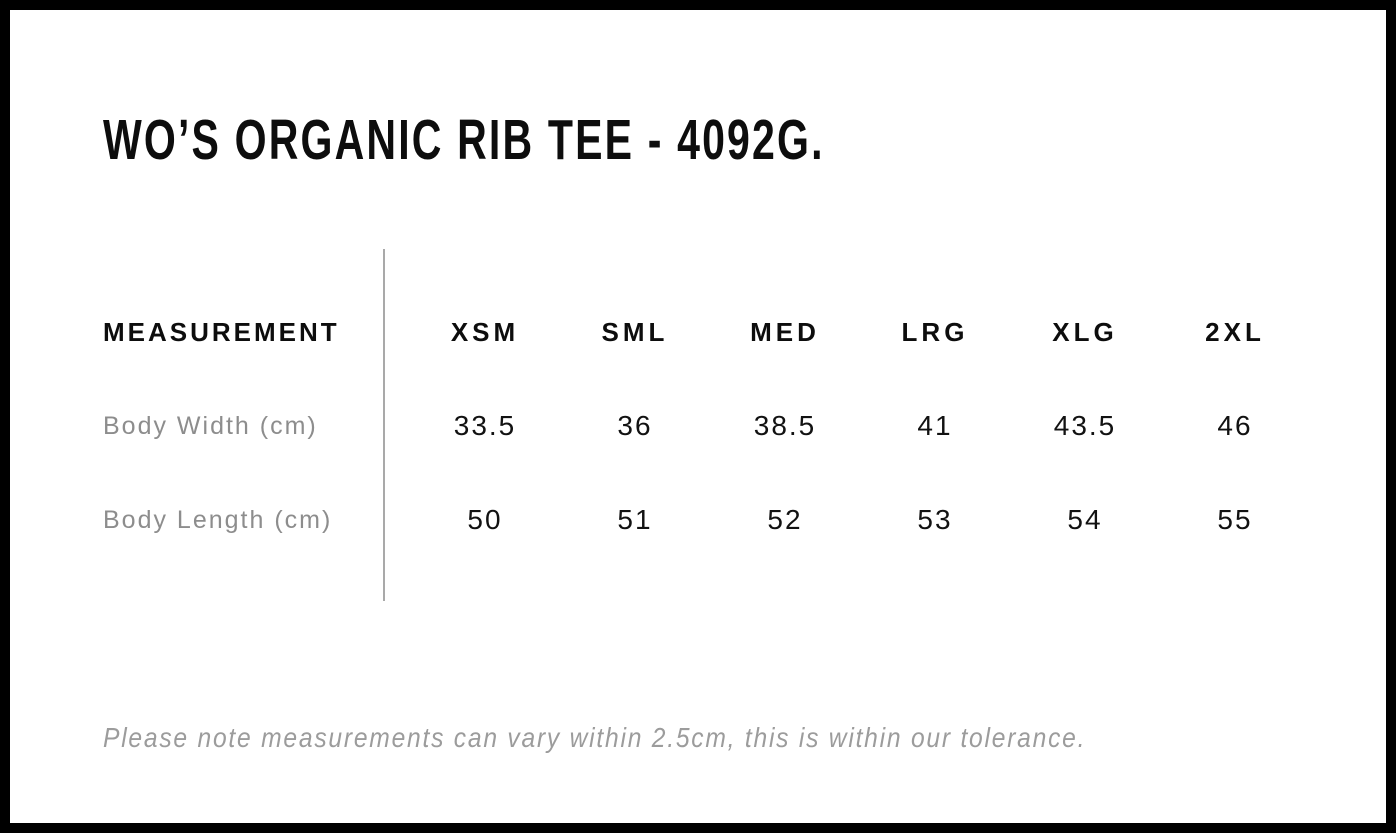  What do you see at coordinates (785, 519) in the screenshot?
I see `measurement-value: 52` at bounding box center [785, 519].